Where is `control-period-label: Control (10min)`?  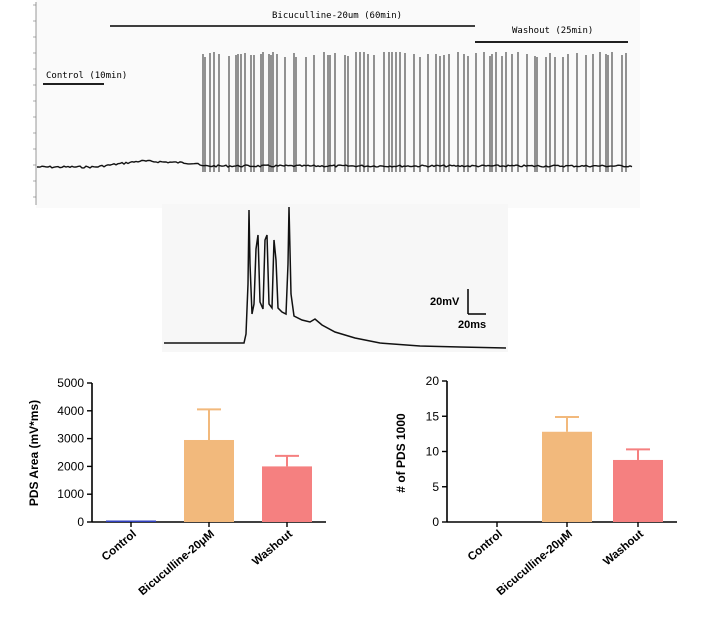 control-period-label: Control (10min) is located at coordinates (86, 76).